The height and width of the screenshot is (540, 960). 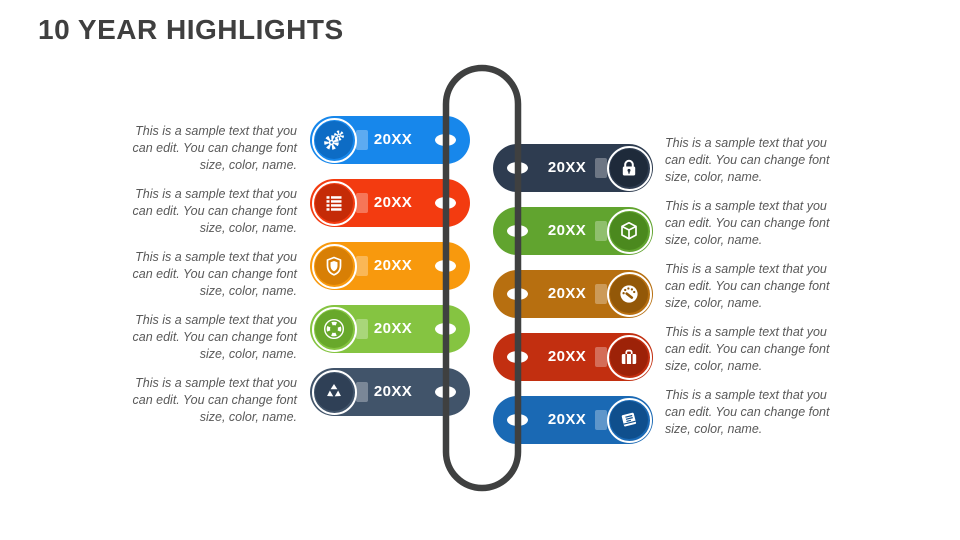 I want to click on cube-icon, so click(x=629, y=231).